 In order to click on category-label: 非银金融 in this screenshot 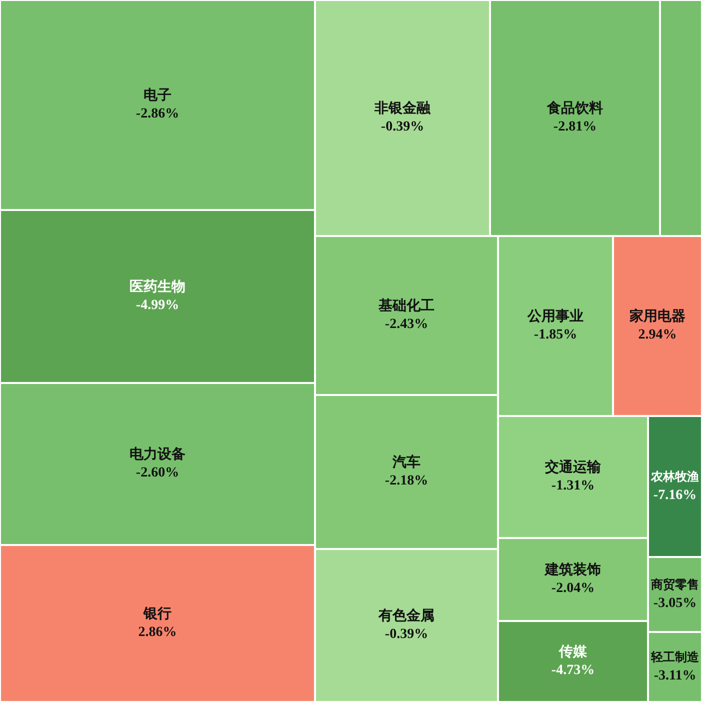, I will do `click(403, 108)`.